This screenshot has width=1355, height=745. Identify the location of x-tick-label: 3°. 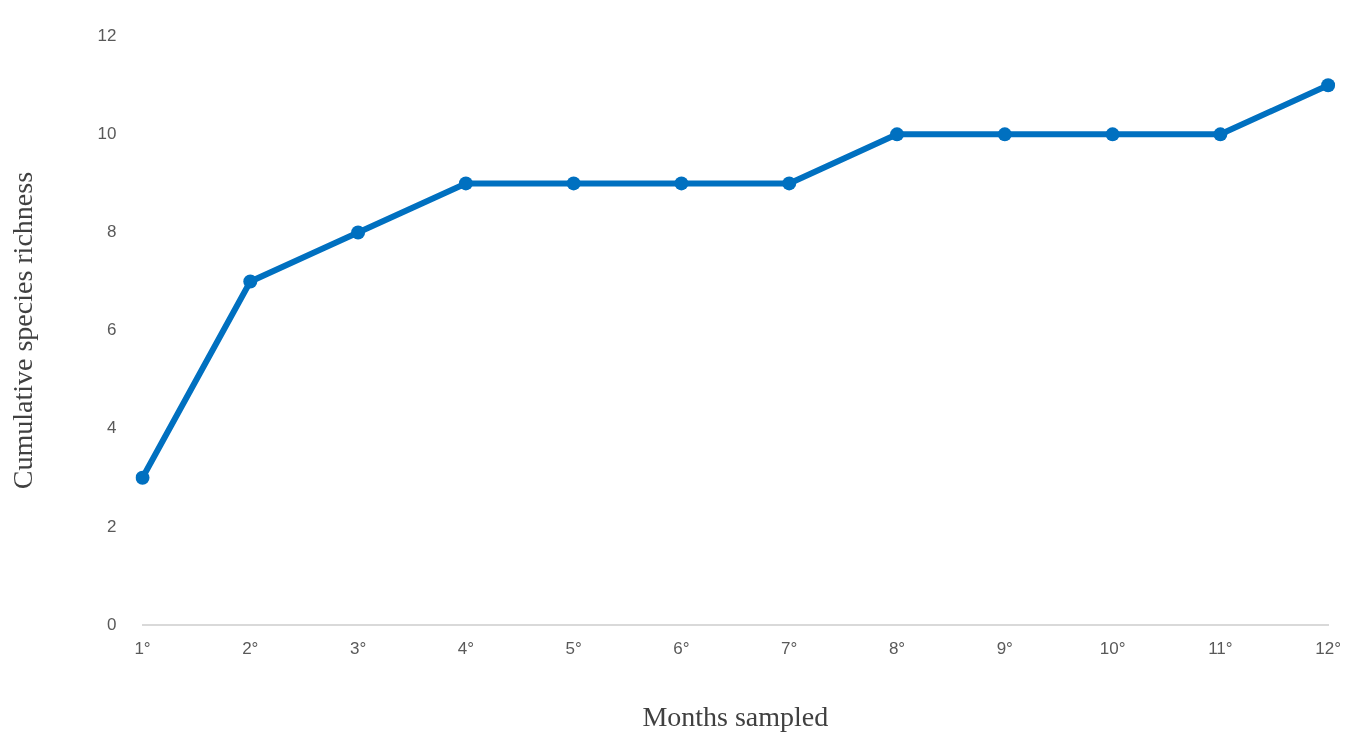
(358, 648).